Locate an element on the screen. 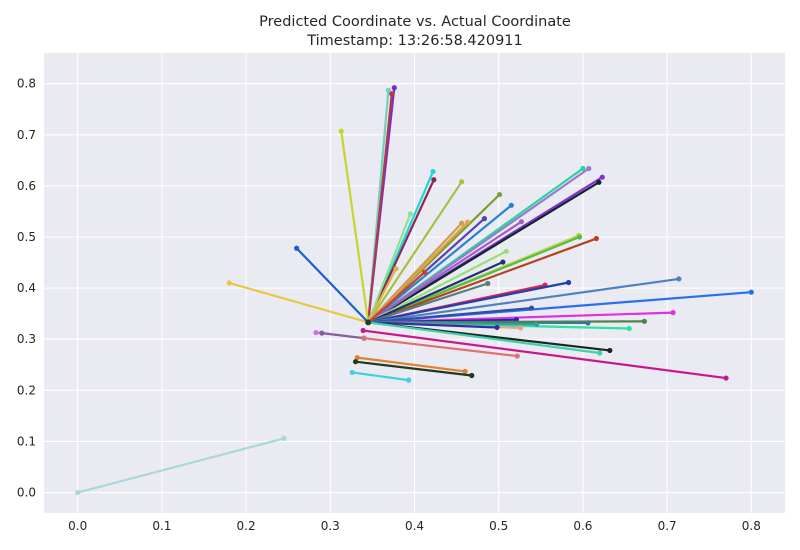 The height and width of the screenshot is (550, 800). y-tick-label: 0.3 is located at coordinates (26, 339).